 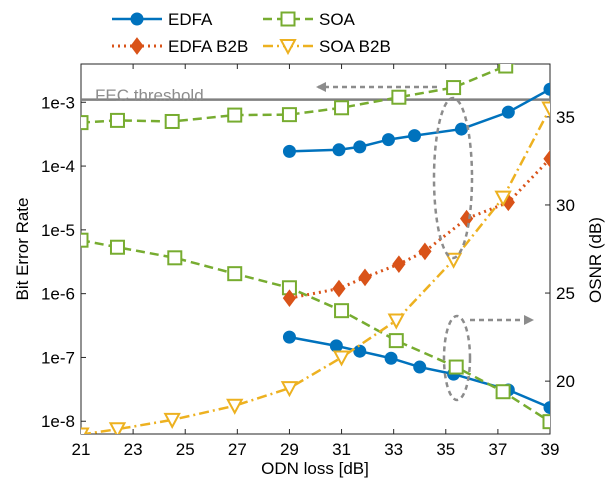 I want to click on y-right-tick-label: 30, so click(x=565, y=205).